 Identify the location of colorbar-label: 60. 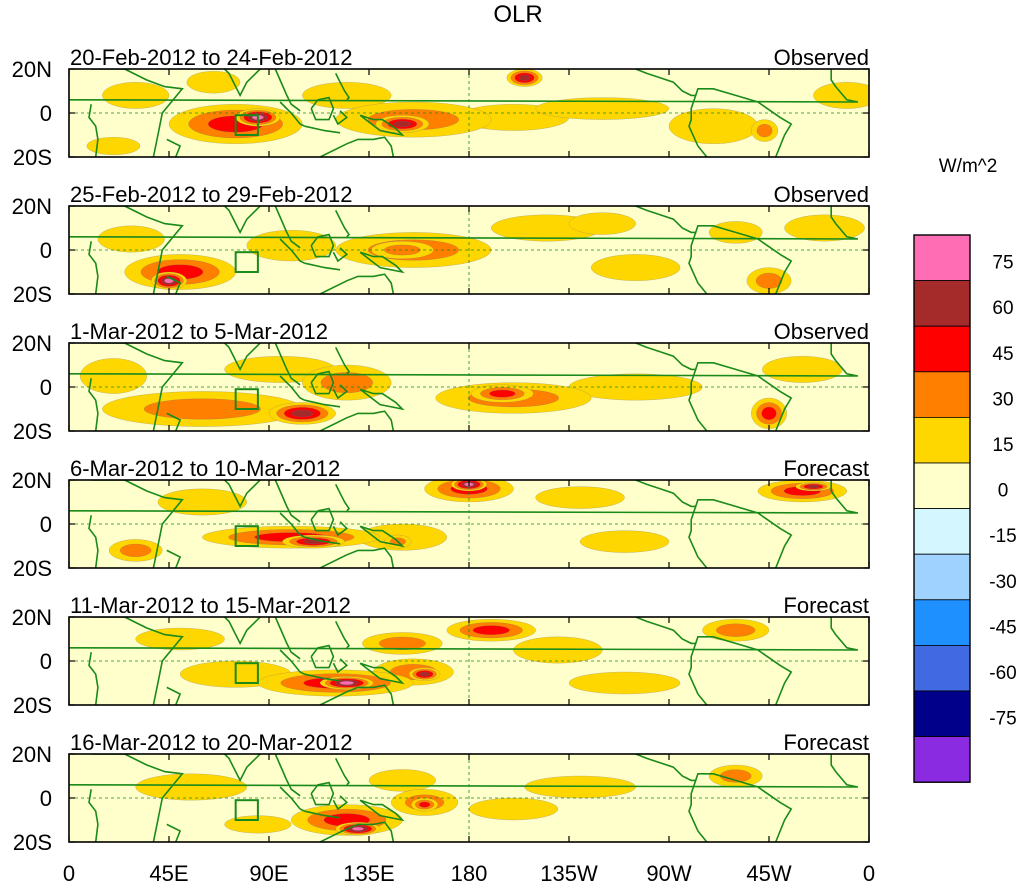
(1002, 308).